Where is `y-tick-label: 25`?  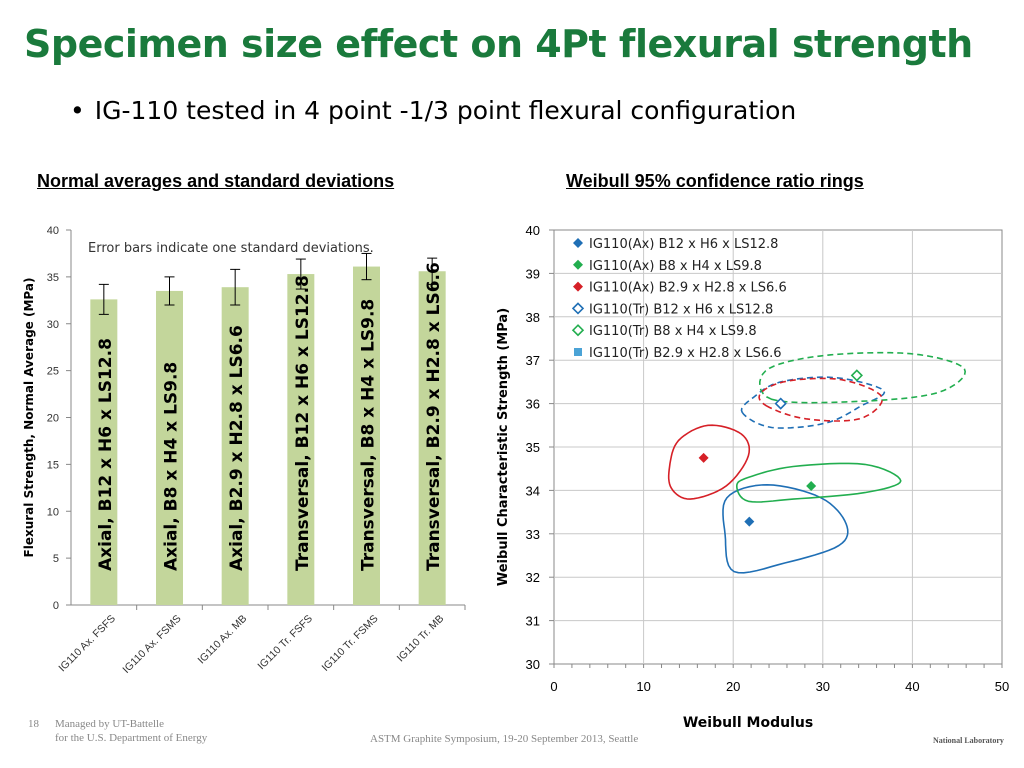
y-tick-label: 25 is located at coordinates (53, 372).